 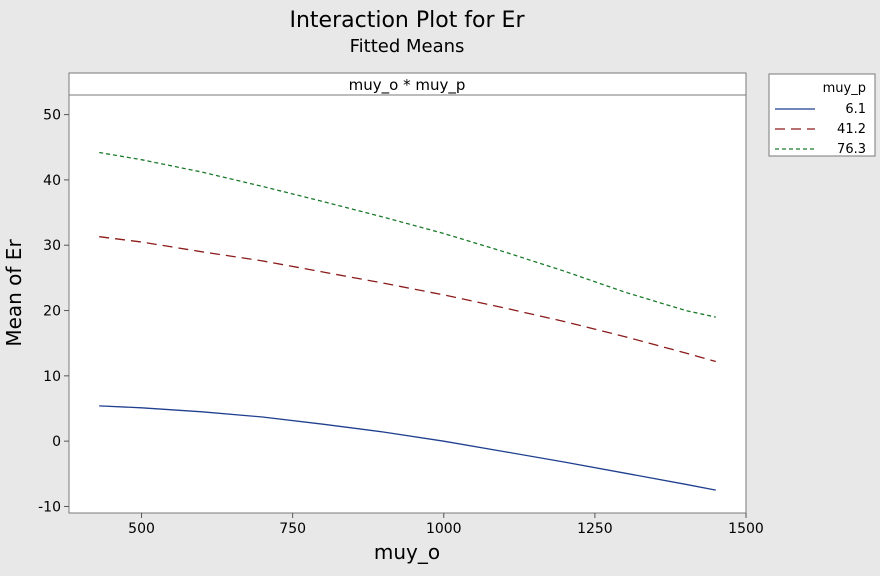 What do you see at coordinates (52, 116) in the screenshot?
I see `y-tick-label: 50` at bounding box center [52, 116].